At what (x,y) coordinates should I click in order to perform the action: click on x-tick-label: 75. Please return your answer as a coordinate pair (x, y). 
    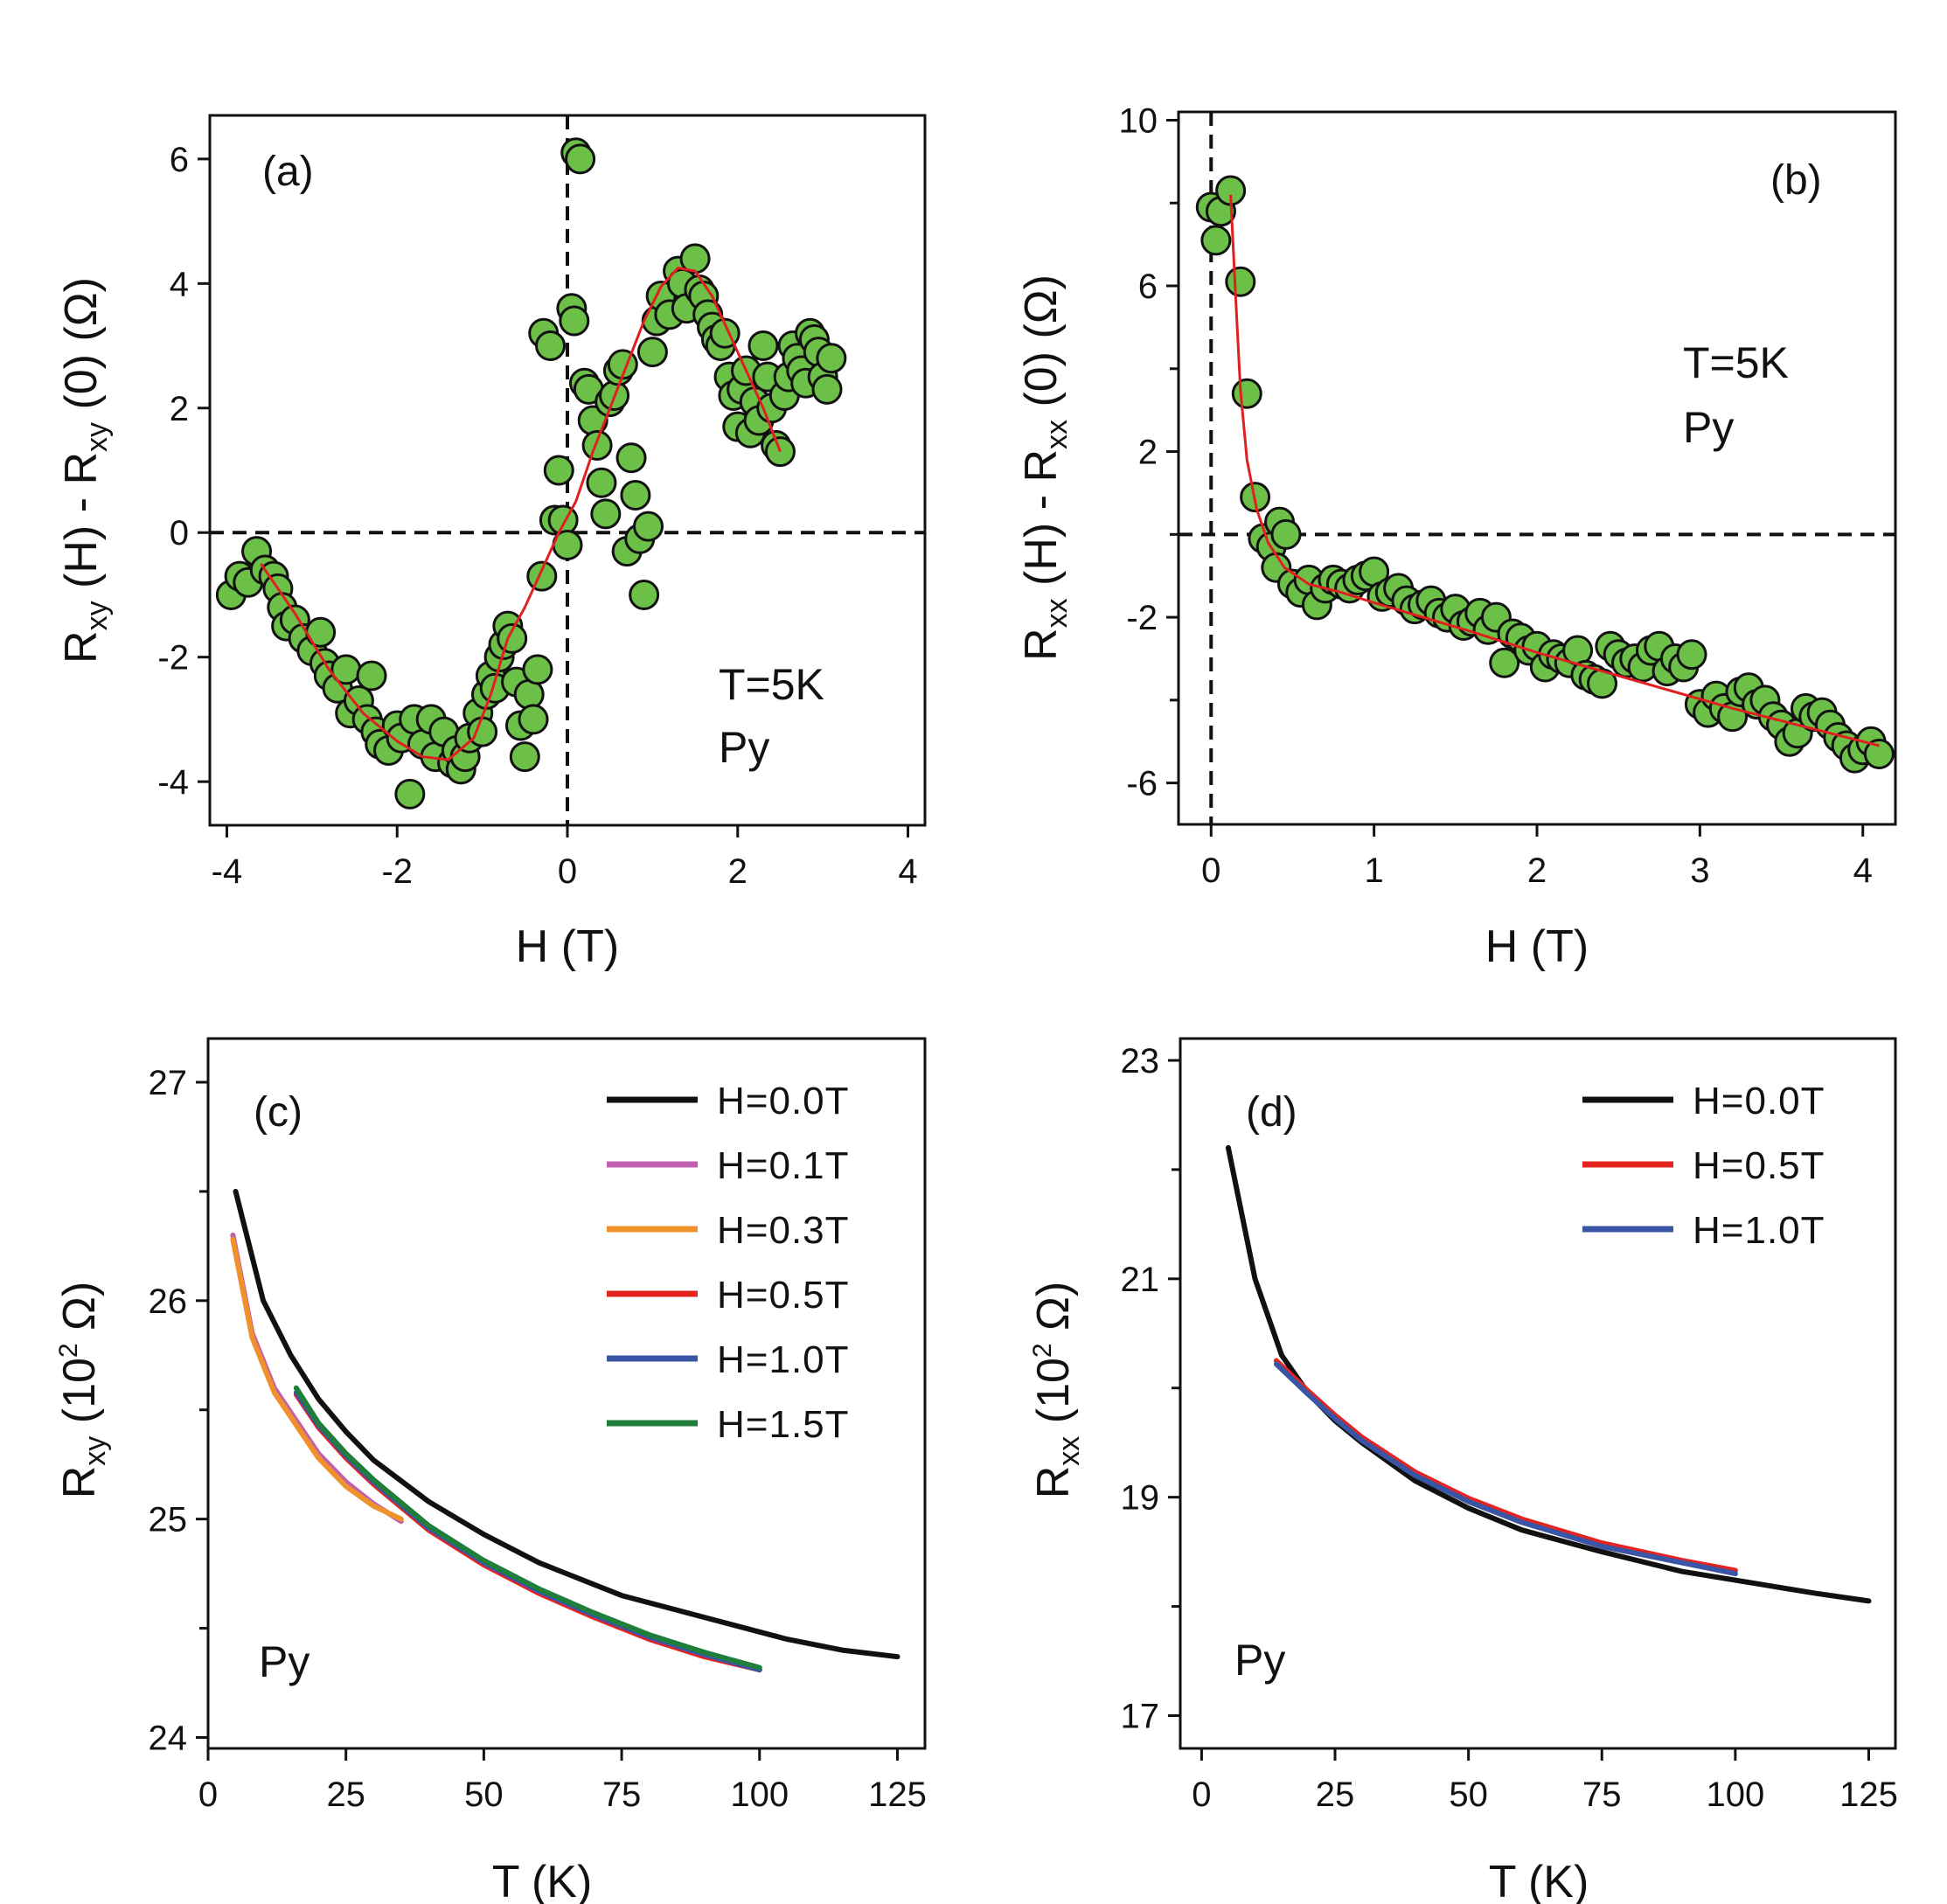
    Looking at the image, I should click on (622, 1794).